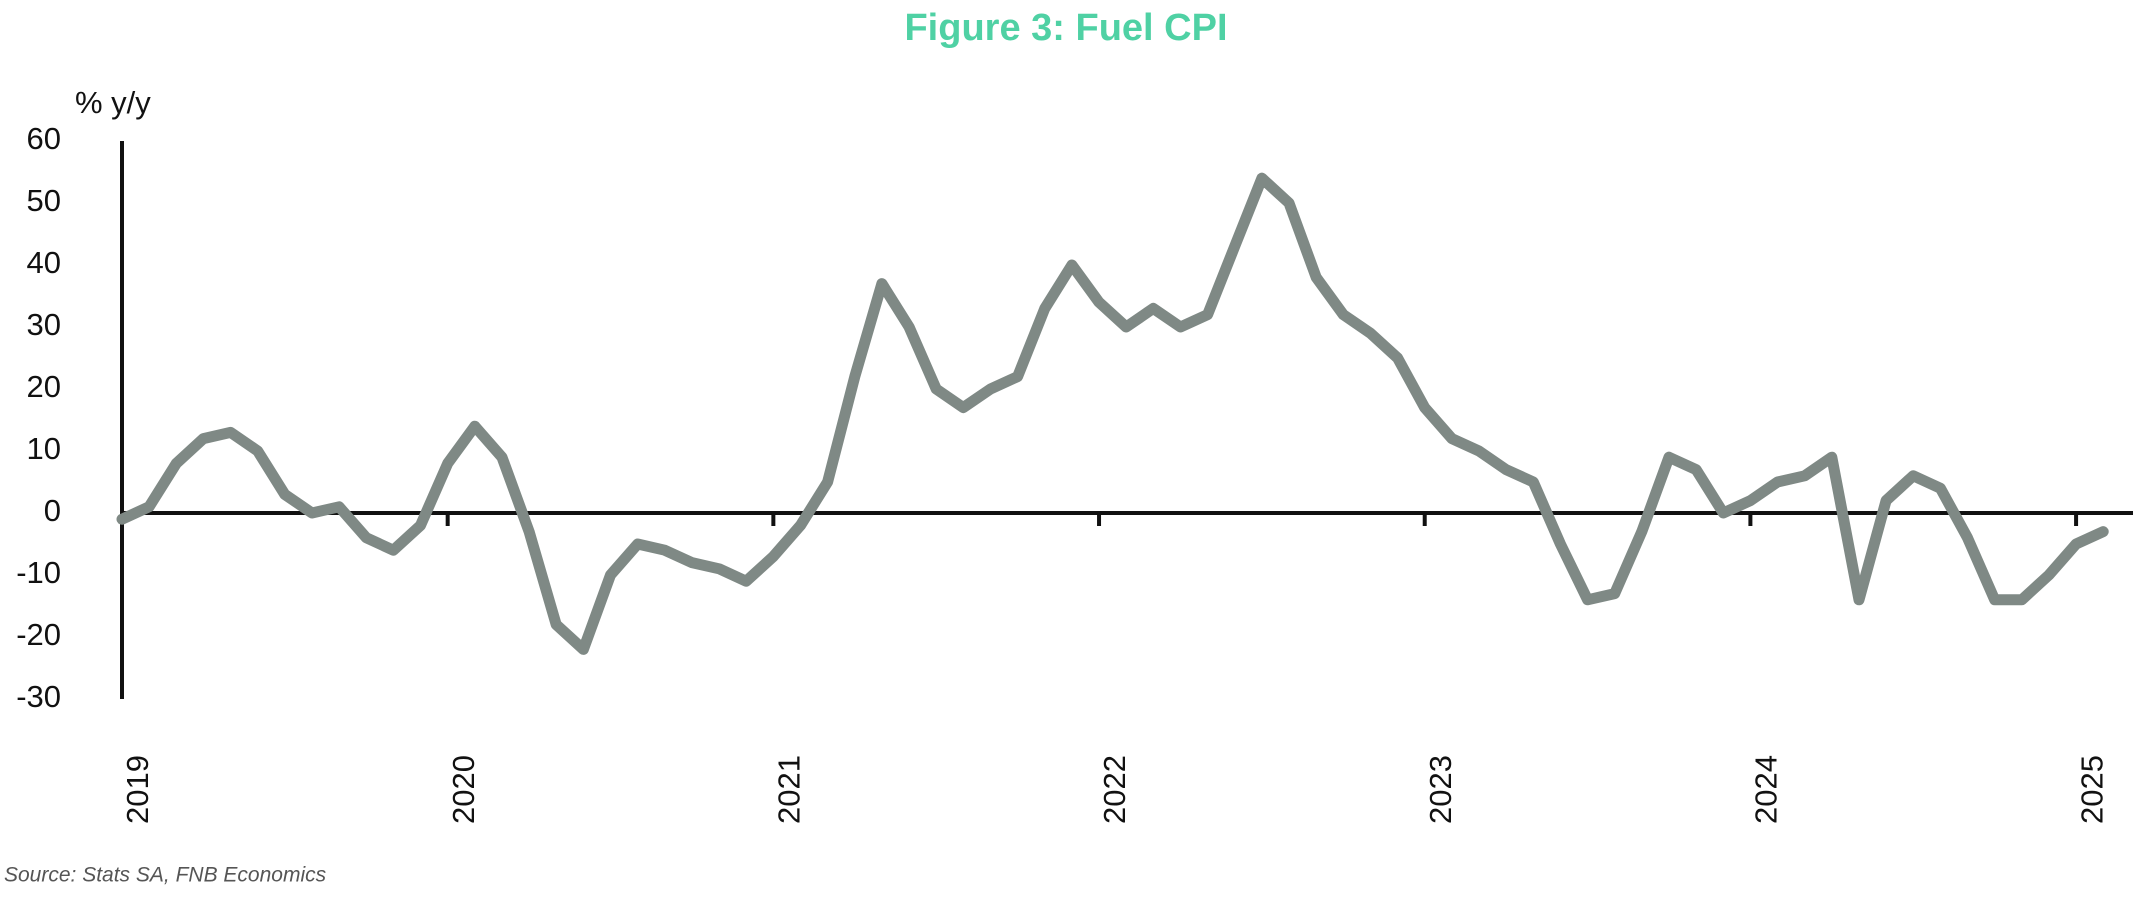 This screenshot has height=898, width=2133. Describe the element at coordinates (1114, 789) in the screenshot. I see `x-tick-label: 2022` at that location.